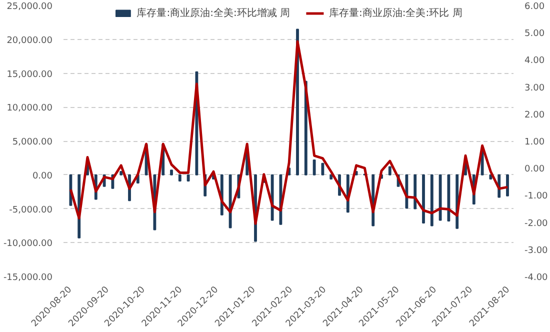 Image resolution: width=550 pixels, height=332 pixels. What do you see at coordinates (29, 75) in the screenshot?
I see `y-tick-label: 15,000.00` at bounding box center [29, 75].